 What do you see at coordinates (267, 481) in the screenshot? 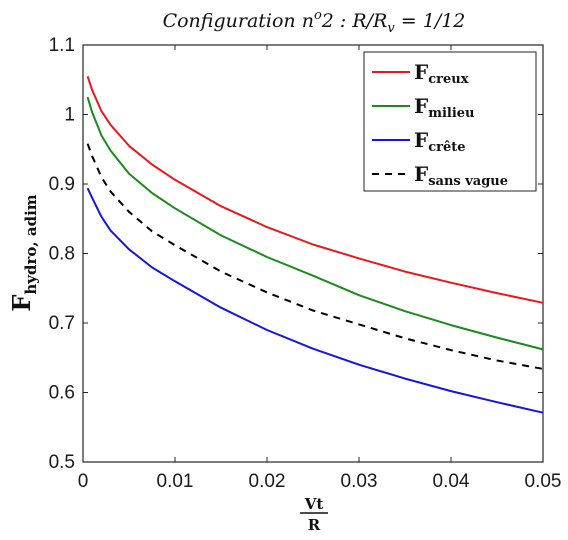
I see `x-tick-label: 0.02` at bounding box center [267, 481].